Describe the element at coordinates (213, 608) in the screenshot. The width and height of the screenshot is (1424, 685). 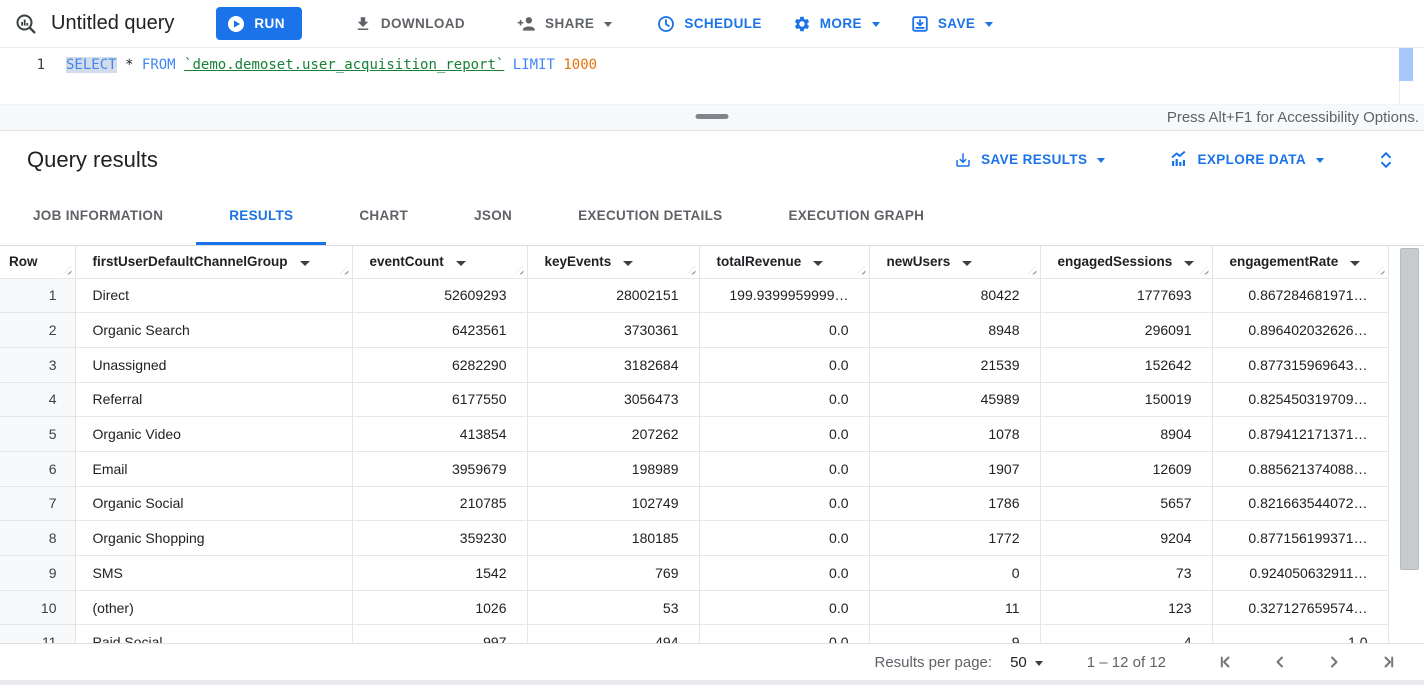
I see `table-cell: (other)` at that location.